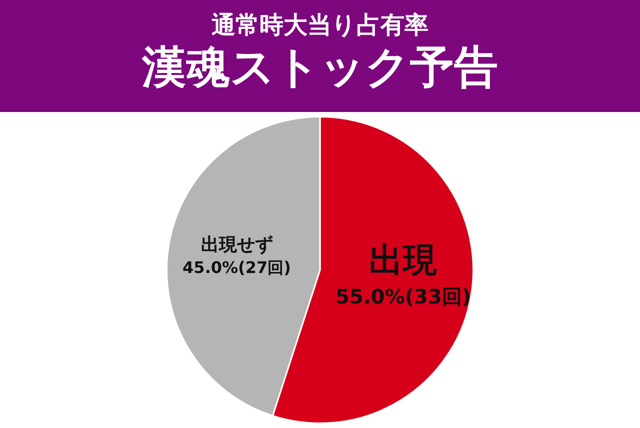 This screenshot has height=428, width=640. What do you see at coordinates (403, 296) in the screenshot?
I see `data-label: 55.0%(33回)` at bounding box center [403, 296].